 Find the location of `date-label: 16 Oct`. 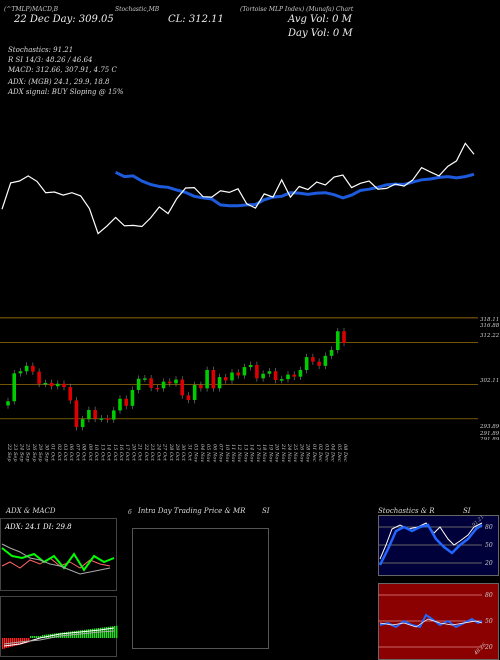

date-label: 16 Oct is located at coordinates (121, 453).